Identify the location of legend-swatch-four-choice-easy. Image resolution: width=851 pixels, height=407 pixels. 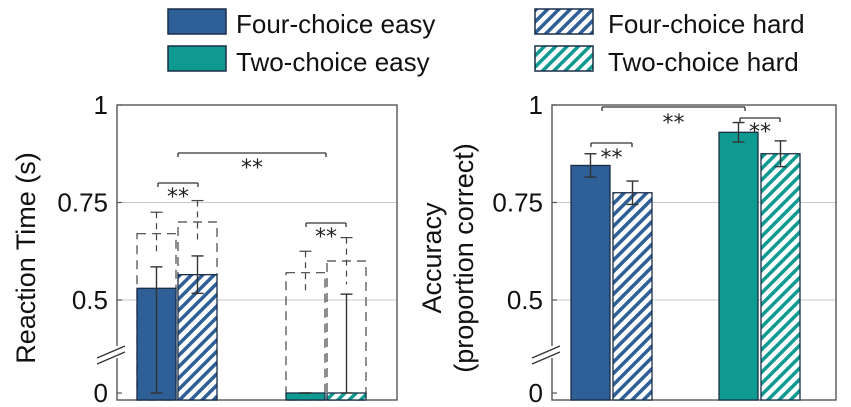
(197, 21).